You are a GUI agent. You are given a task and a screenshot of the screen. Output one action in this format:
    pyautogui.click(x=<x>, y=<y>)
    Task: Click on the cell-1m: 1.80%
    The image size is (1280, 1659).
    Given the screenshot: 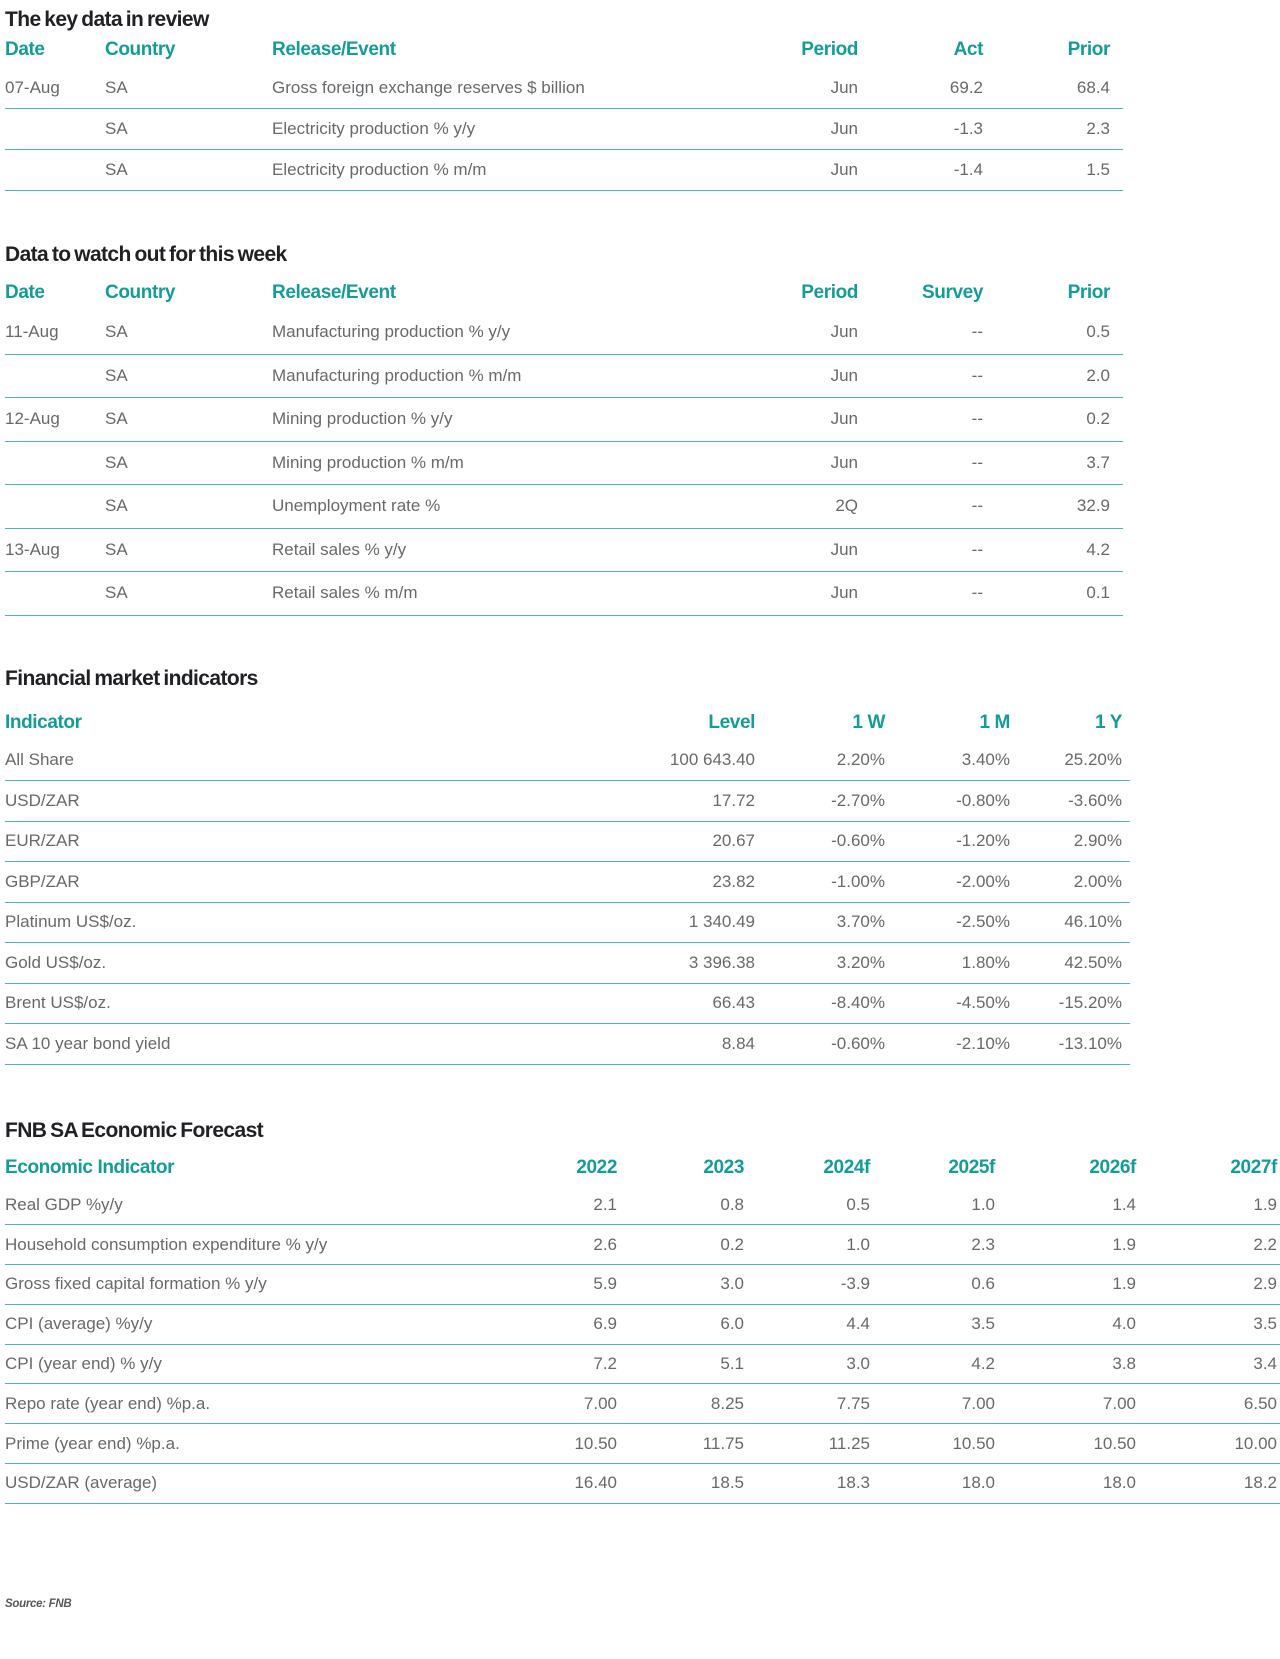 What is the action you would take?
    pyautogui.click(x=985, y=962)
    